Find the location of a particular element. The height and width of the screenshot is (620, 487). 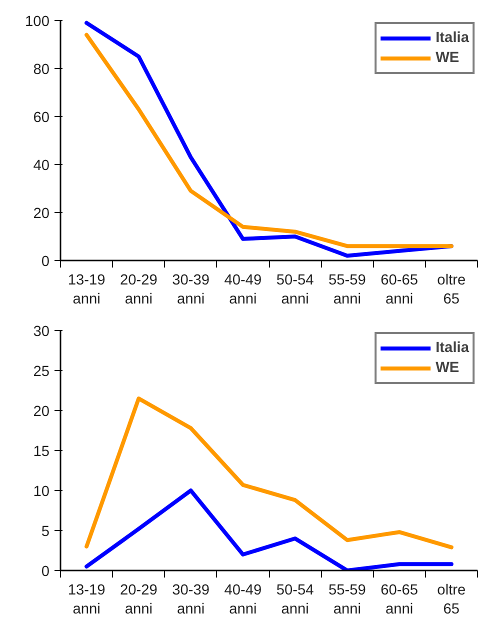

y-tick-label: 40 is located at coordinates (41, 166).